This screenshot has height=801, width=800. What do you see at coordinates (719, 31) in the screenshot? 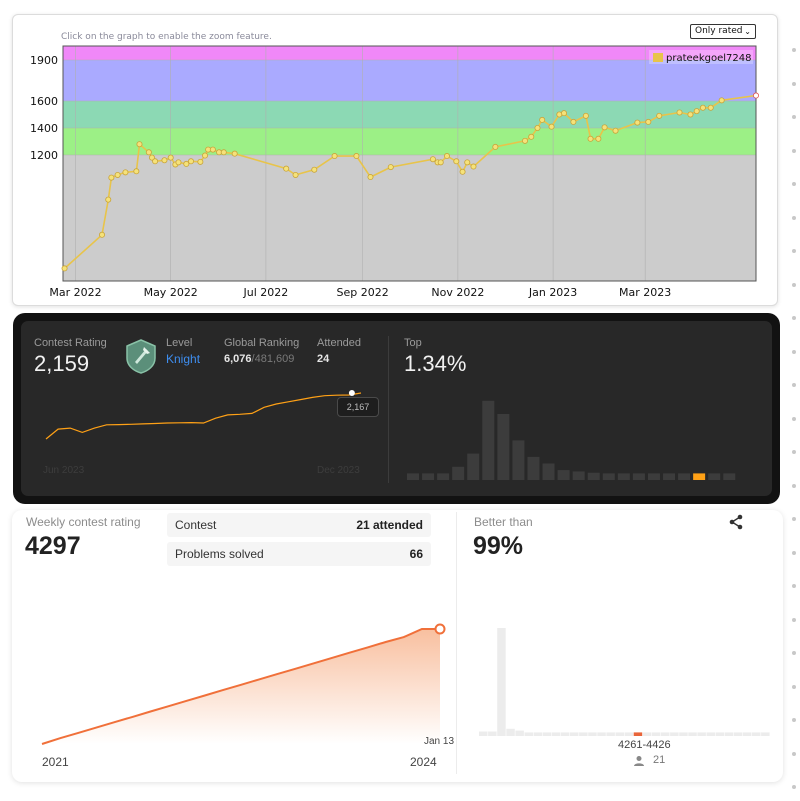
I see `rated-filter-value: Only rated` at bounding box center [719, 31].